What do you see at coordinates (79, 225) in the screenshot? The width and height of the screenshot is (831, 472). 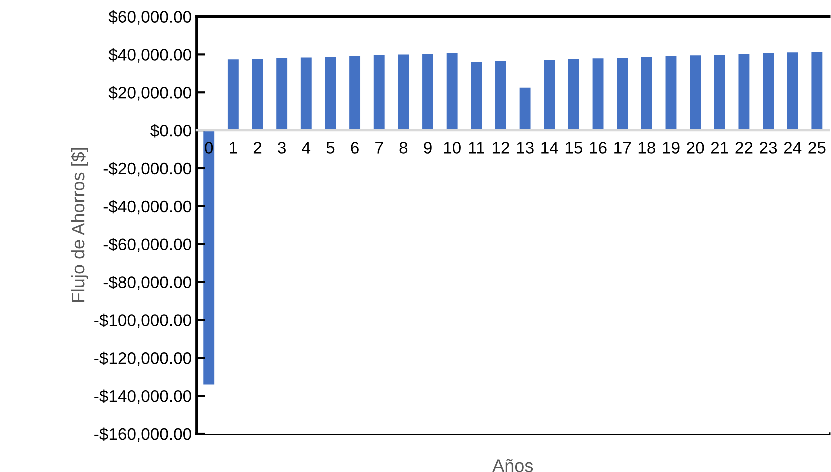 I see `y-axis-title: Flujo de Ahorros [$]` at bounding box center [79, 225].